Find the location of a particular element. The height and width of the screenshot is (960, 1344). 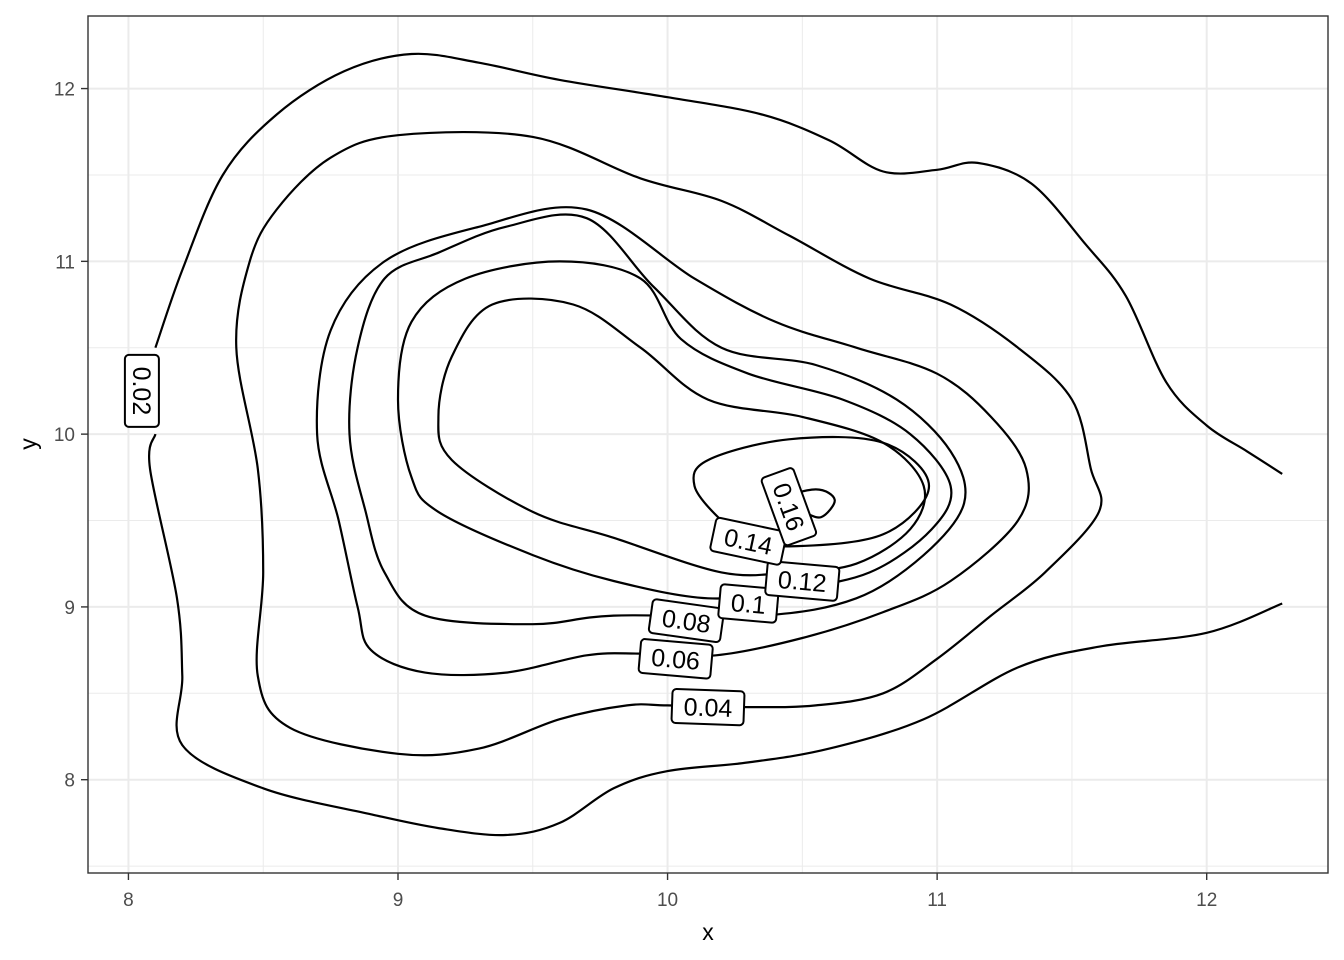

y-axis-title: y is located at coordinates (28, 444).